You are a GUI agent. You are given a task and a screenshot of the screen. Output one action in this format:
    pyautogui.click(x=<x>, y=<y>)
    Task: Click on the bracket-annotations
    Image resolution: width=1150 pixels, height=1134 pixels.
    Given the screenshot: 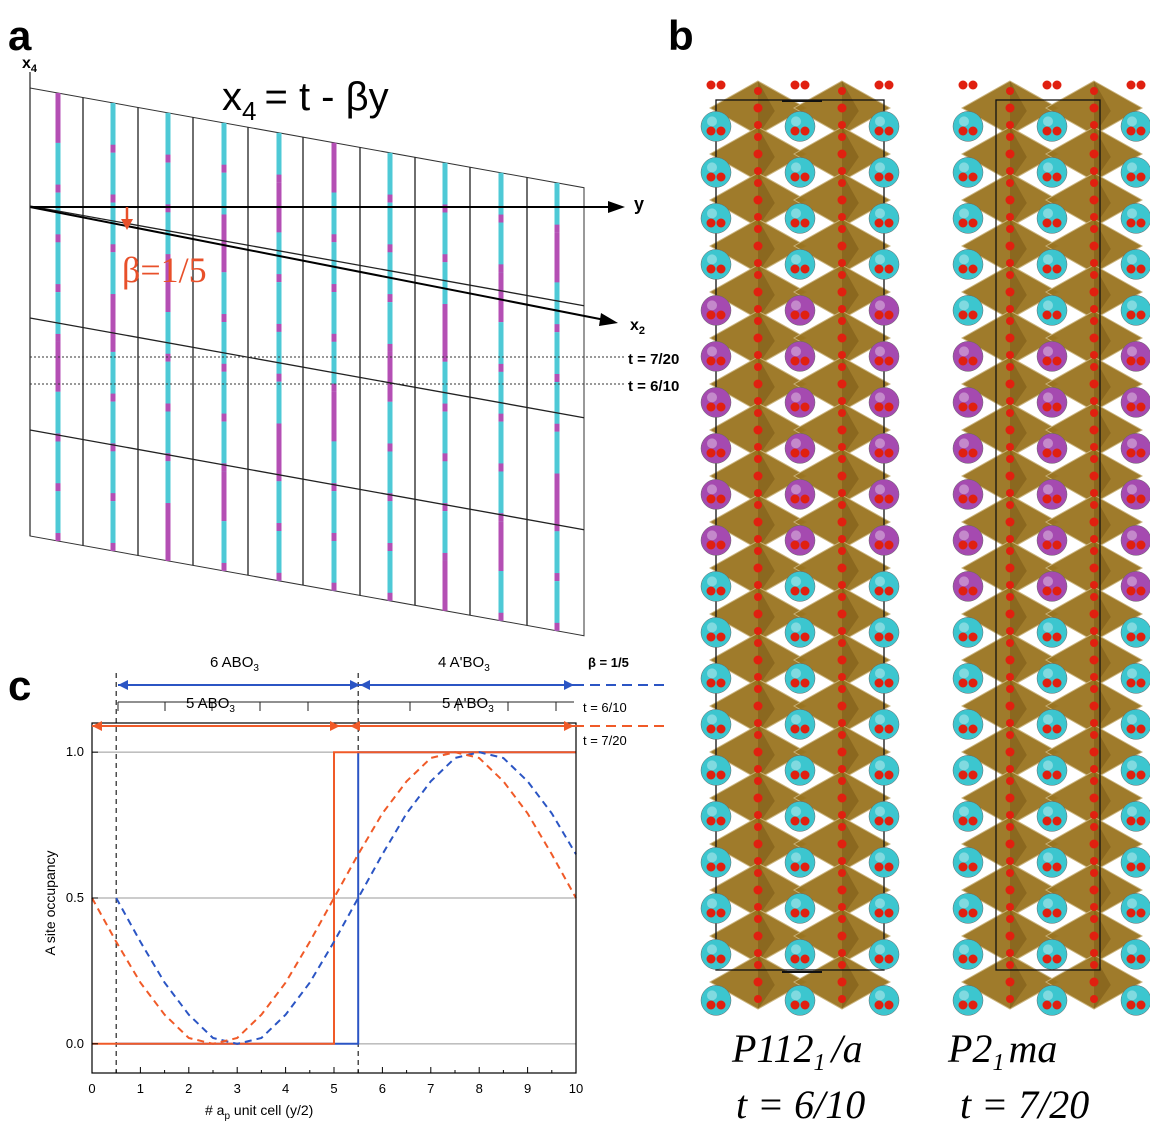 What is the action you would take?
    pyautogui.click(x=380, y=705)
    